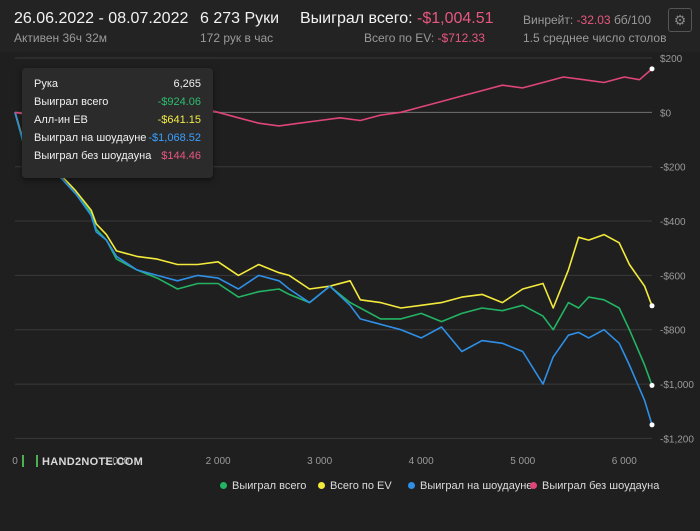 The height and width of the screenshot is (531, 700). I want to click on y-tick-label: -$600, so click(673, 276).